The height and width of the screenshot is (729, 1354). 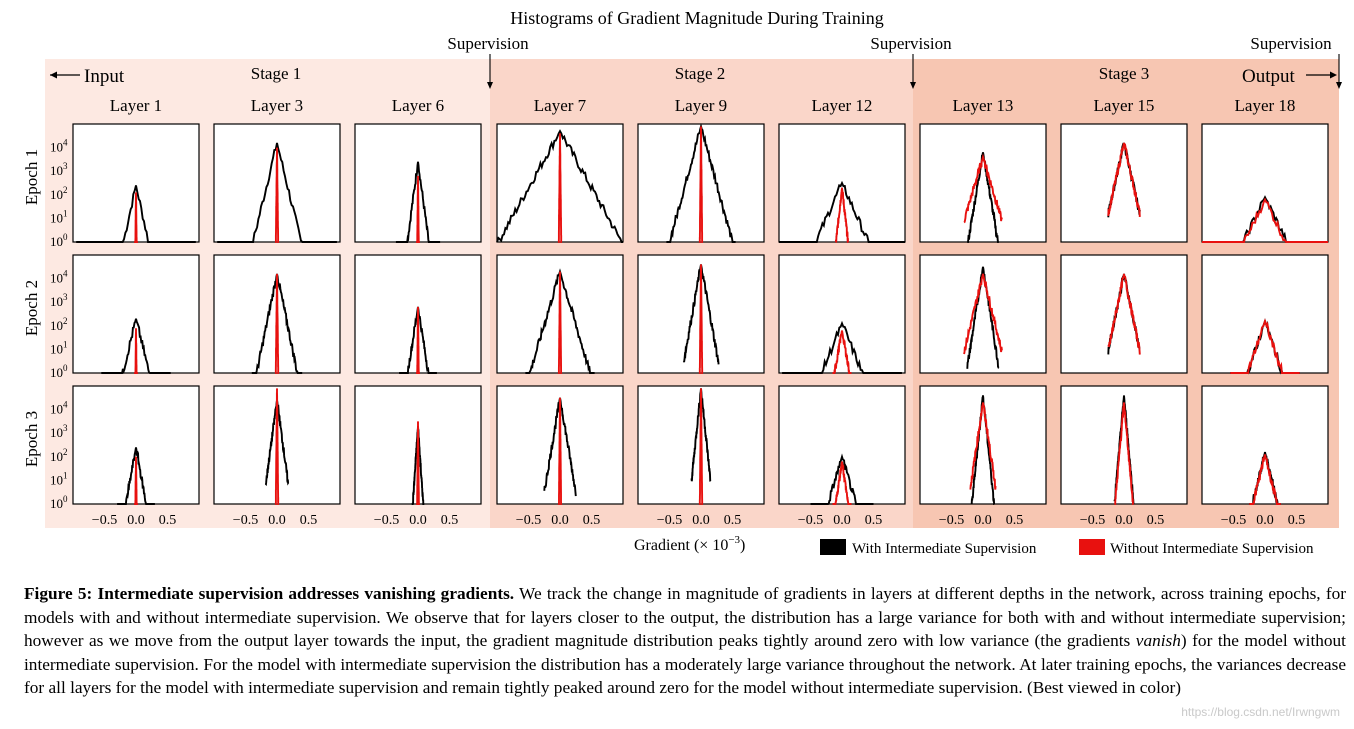 I want to click on stage-3-label: Stage 3, so click(x=1124, y=73).